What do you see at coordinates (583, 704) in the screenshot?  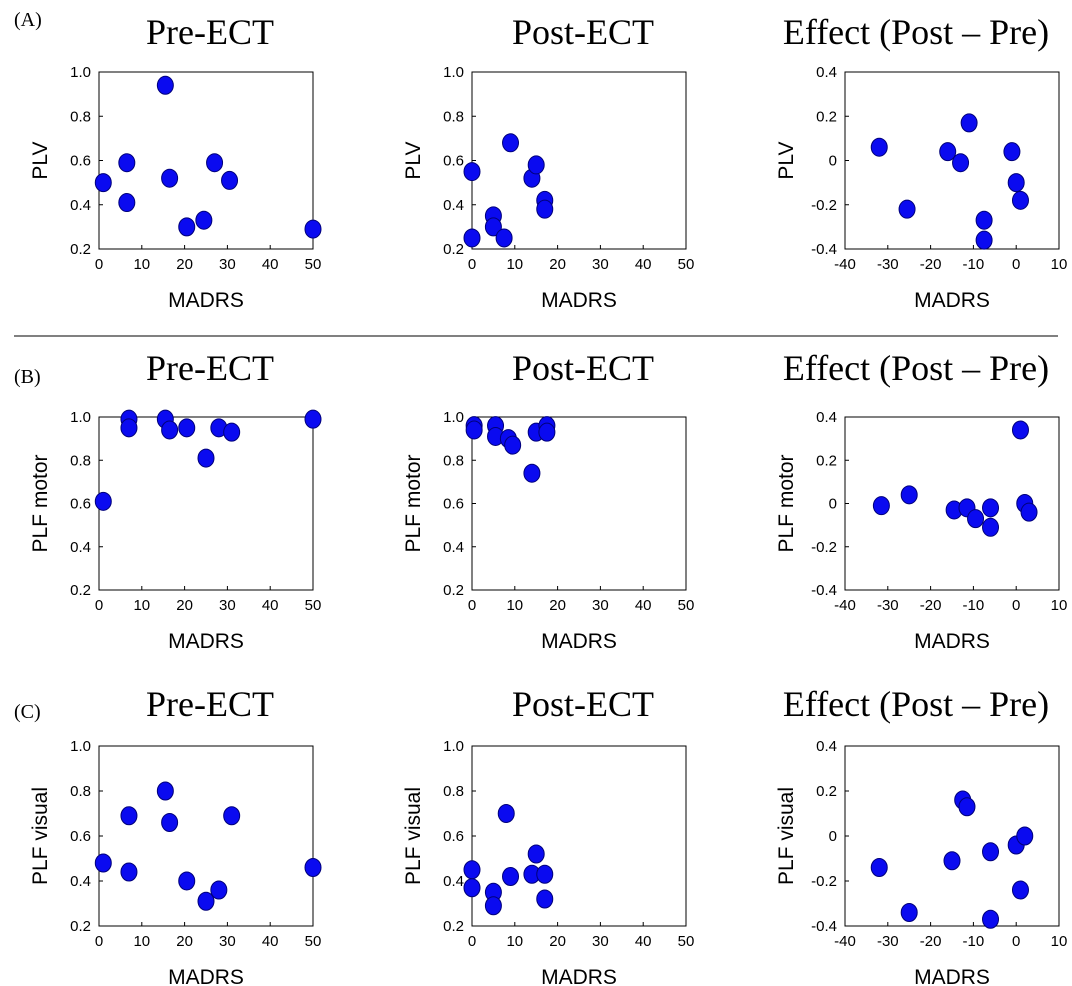 I see `panel-title: Post-ECT` at bounding box center [583, 704].